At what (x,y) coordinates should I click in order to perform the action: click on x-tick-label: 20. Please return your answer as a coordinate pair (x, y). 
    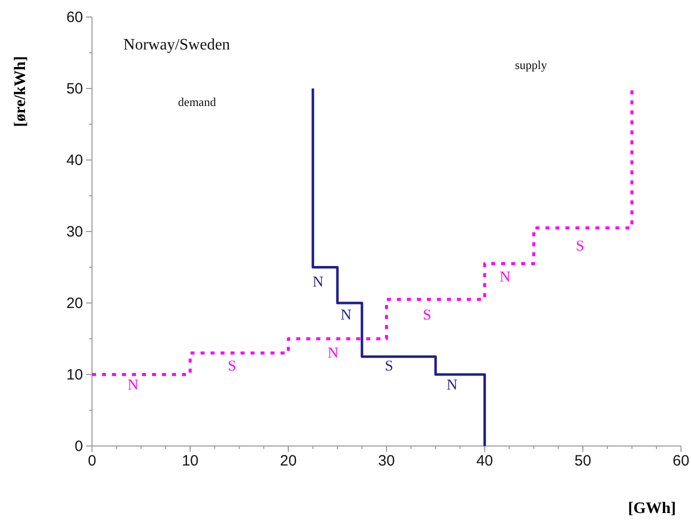
    Looking at the image, I should click on (288, 461).